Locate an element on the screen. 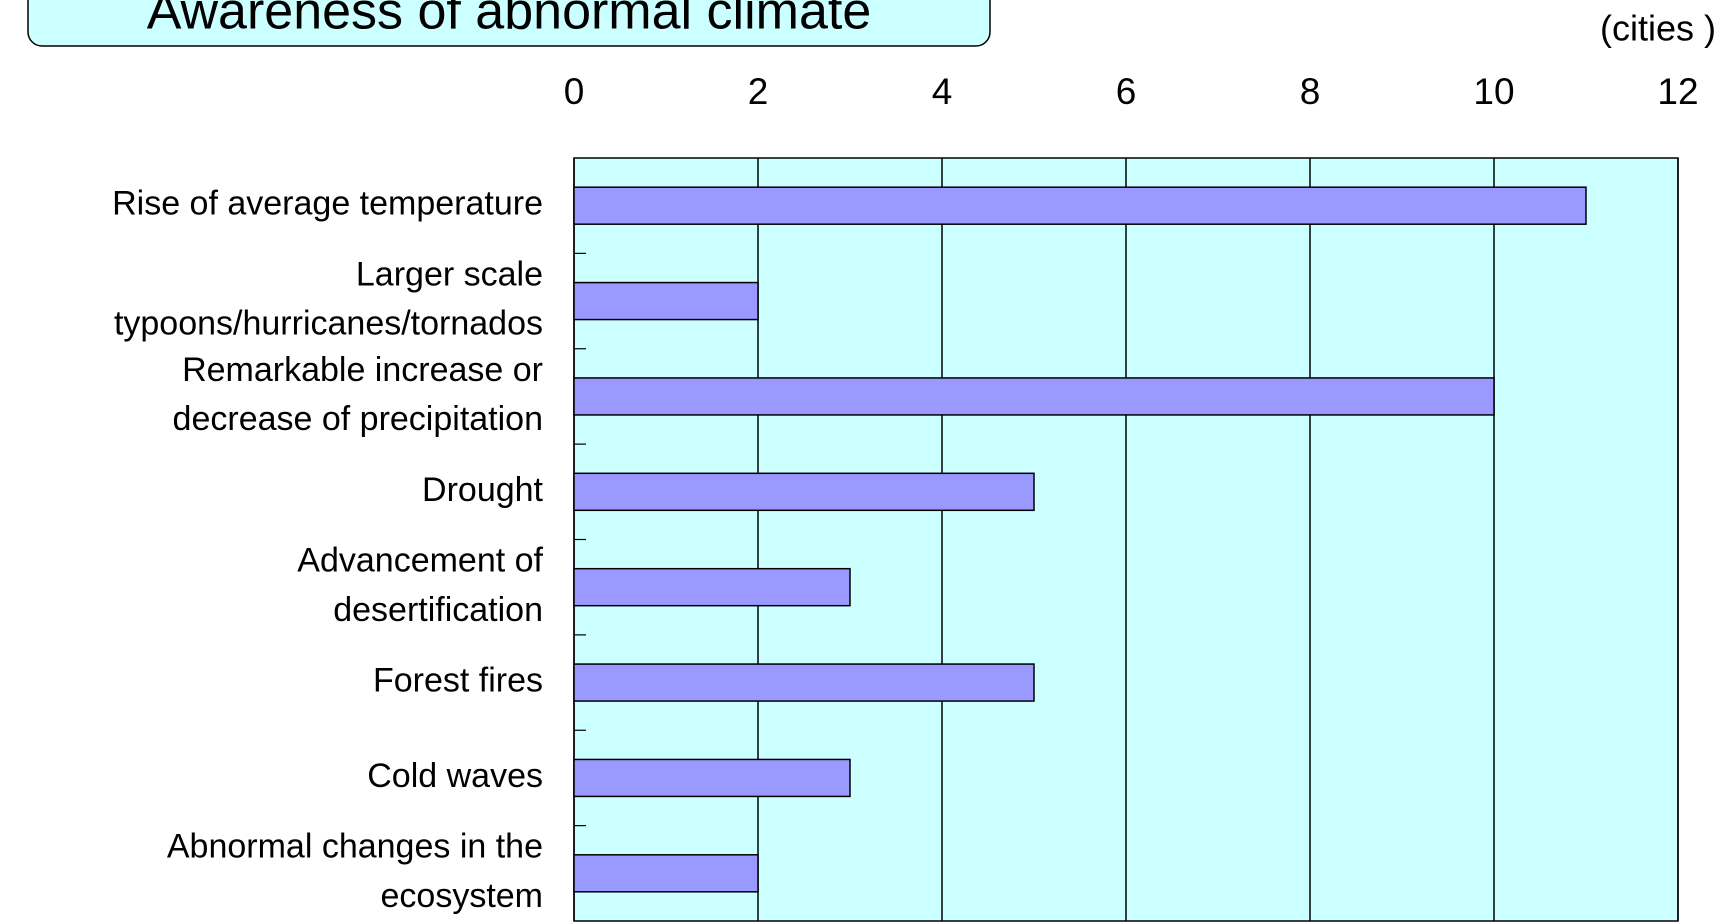 Image resolution: width=1722 pixels, height=923 pixels. x-tick-label: 4 is located at coordinates (942, 91).